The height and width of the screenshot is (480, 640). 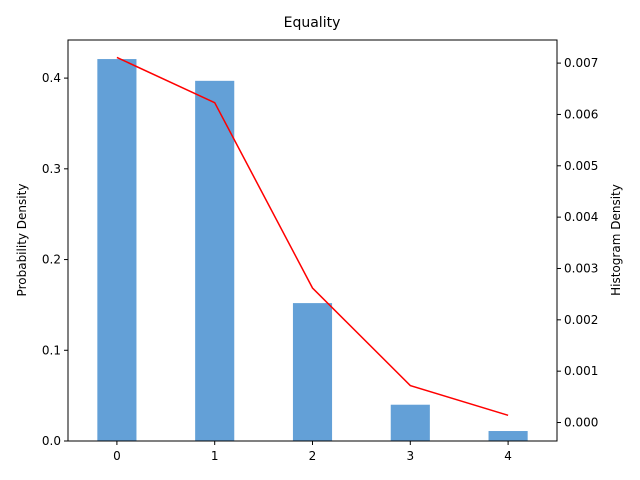 What do you see at coordinates (581, 423) in the screenshot?
I see `right-tick-label: 0.000` at bounding box center [581, 423].